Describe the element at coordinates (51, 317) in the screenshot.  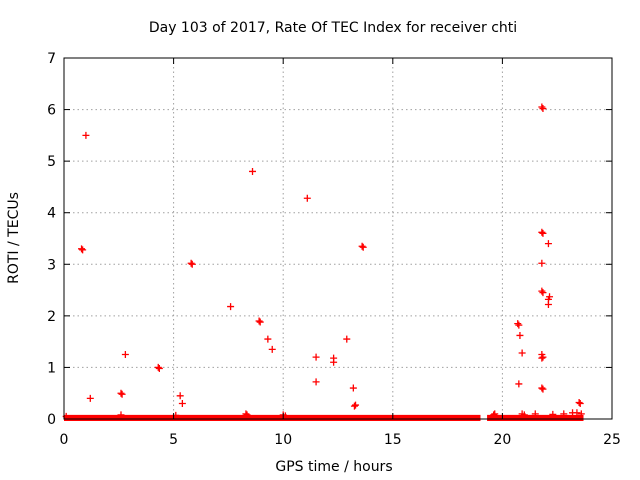
I see `y-tick-label: 2` at that location.